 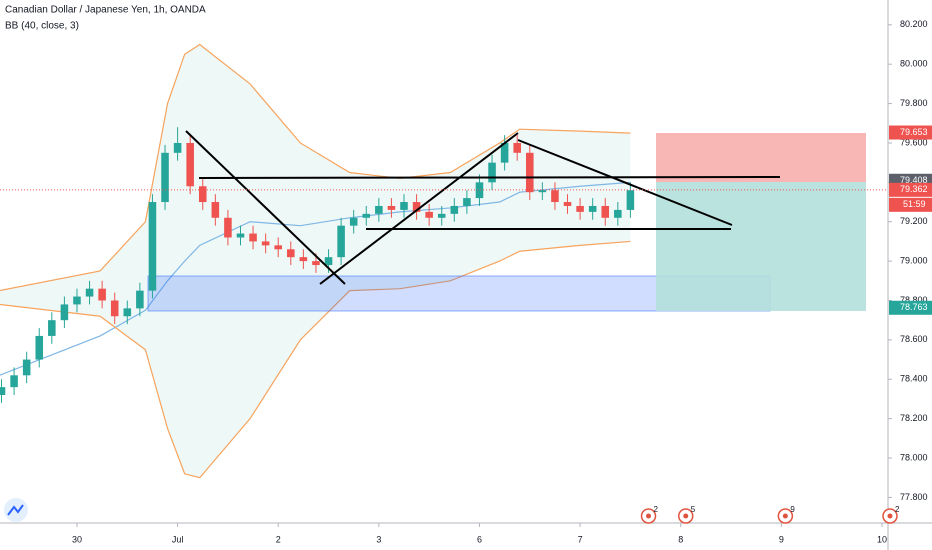 I want to click on y-tick-label: 79.800, so click(x=914, y=103).